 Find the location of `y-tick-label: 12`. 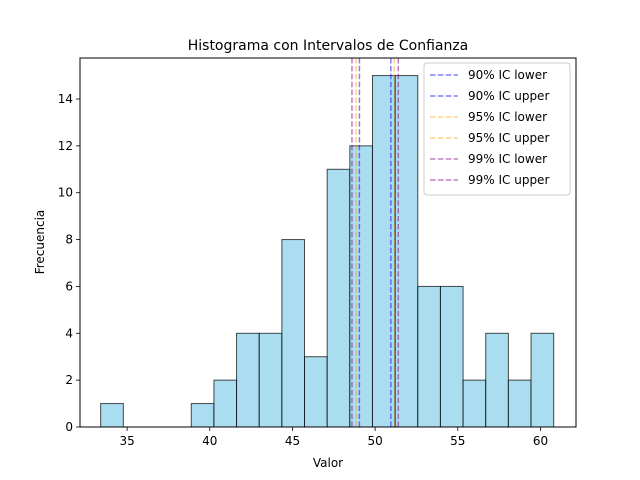

y-tick-label: 12 is located at coordinates (65, 146).